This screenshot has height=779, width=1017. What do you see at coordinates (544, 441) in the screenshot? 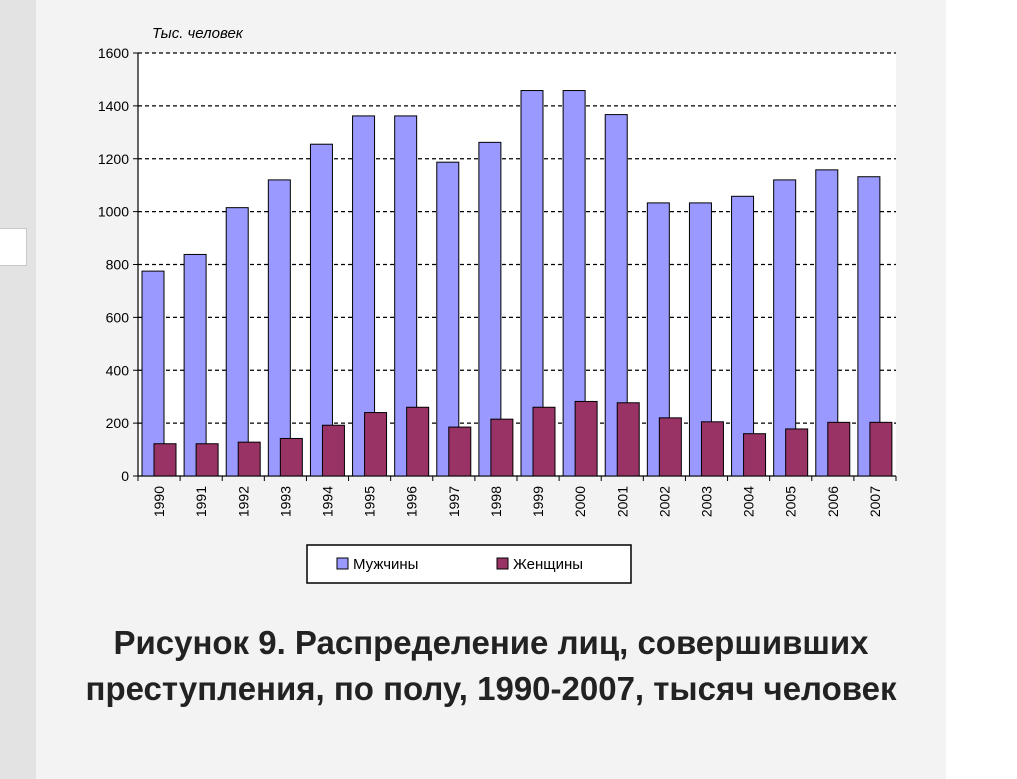
I see `bar-women-1999` at bounding box center [544, 441].